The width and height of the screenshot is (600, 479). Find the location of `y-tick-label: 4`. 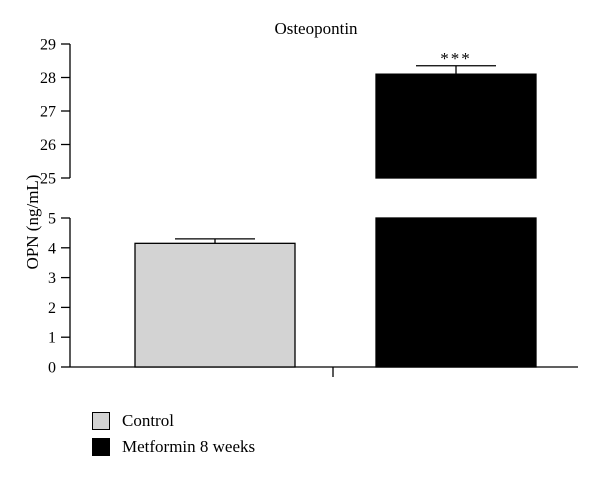

y-tick-label: 4 is located at coordinates (52, 248).